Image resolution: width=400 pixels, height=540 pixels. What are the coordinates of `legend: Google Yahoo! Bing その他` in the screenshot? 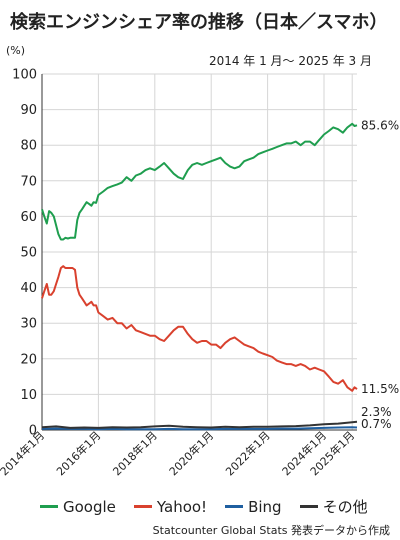 It's located at (204, 506).